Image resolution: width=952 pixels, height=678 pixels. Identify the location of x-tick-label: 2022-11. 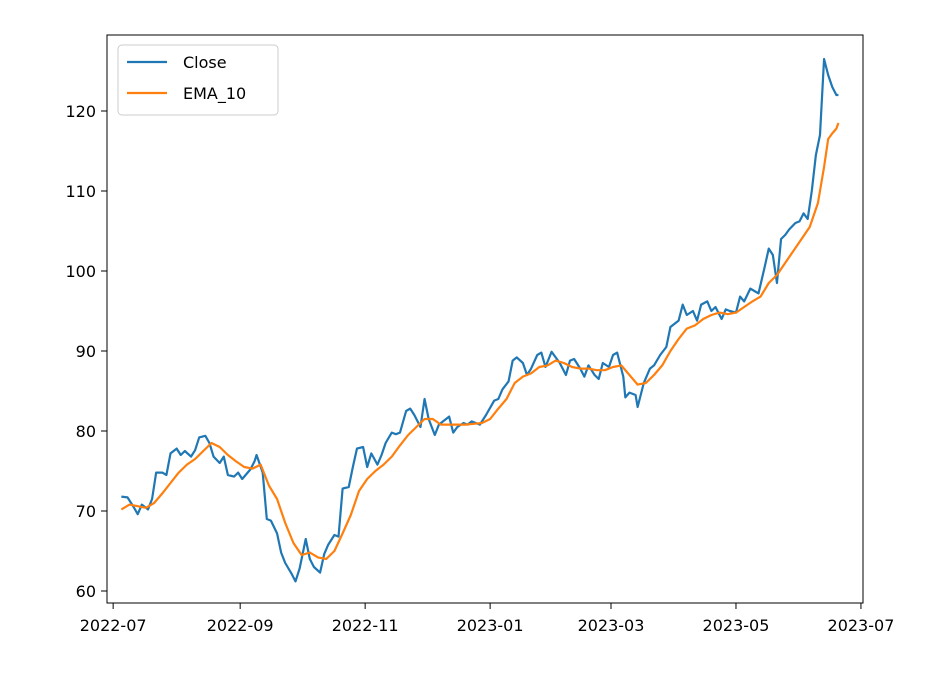
(365, 625).